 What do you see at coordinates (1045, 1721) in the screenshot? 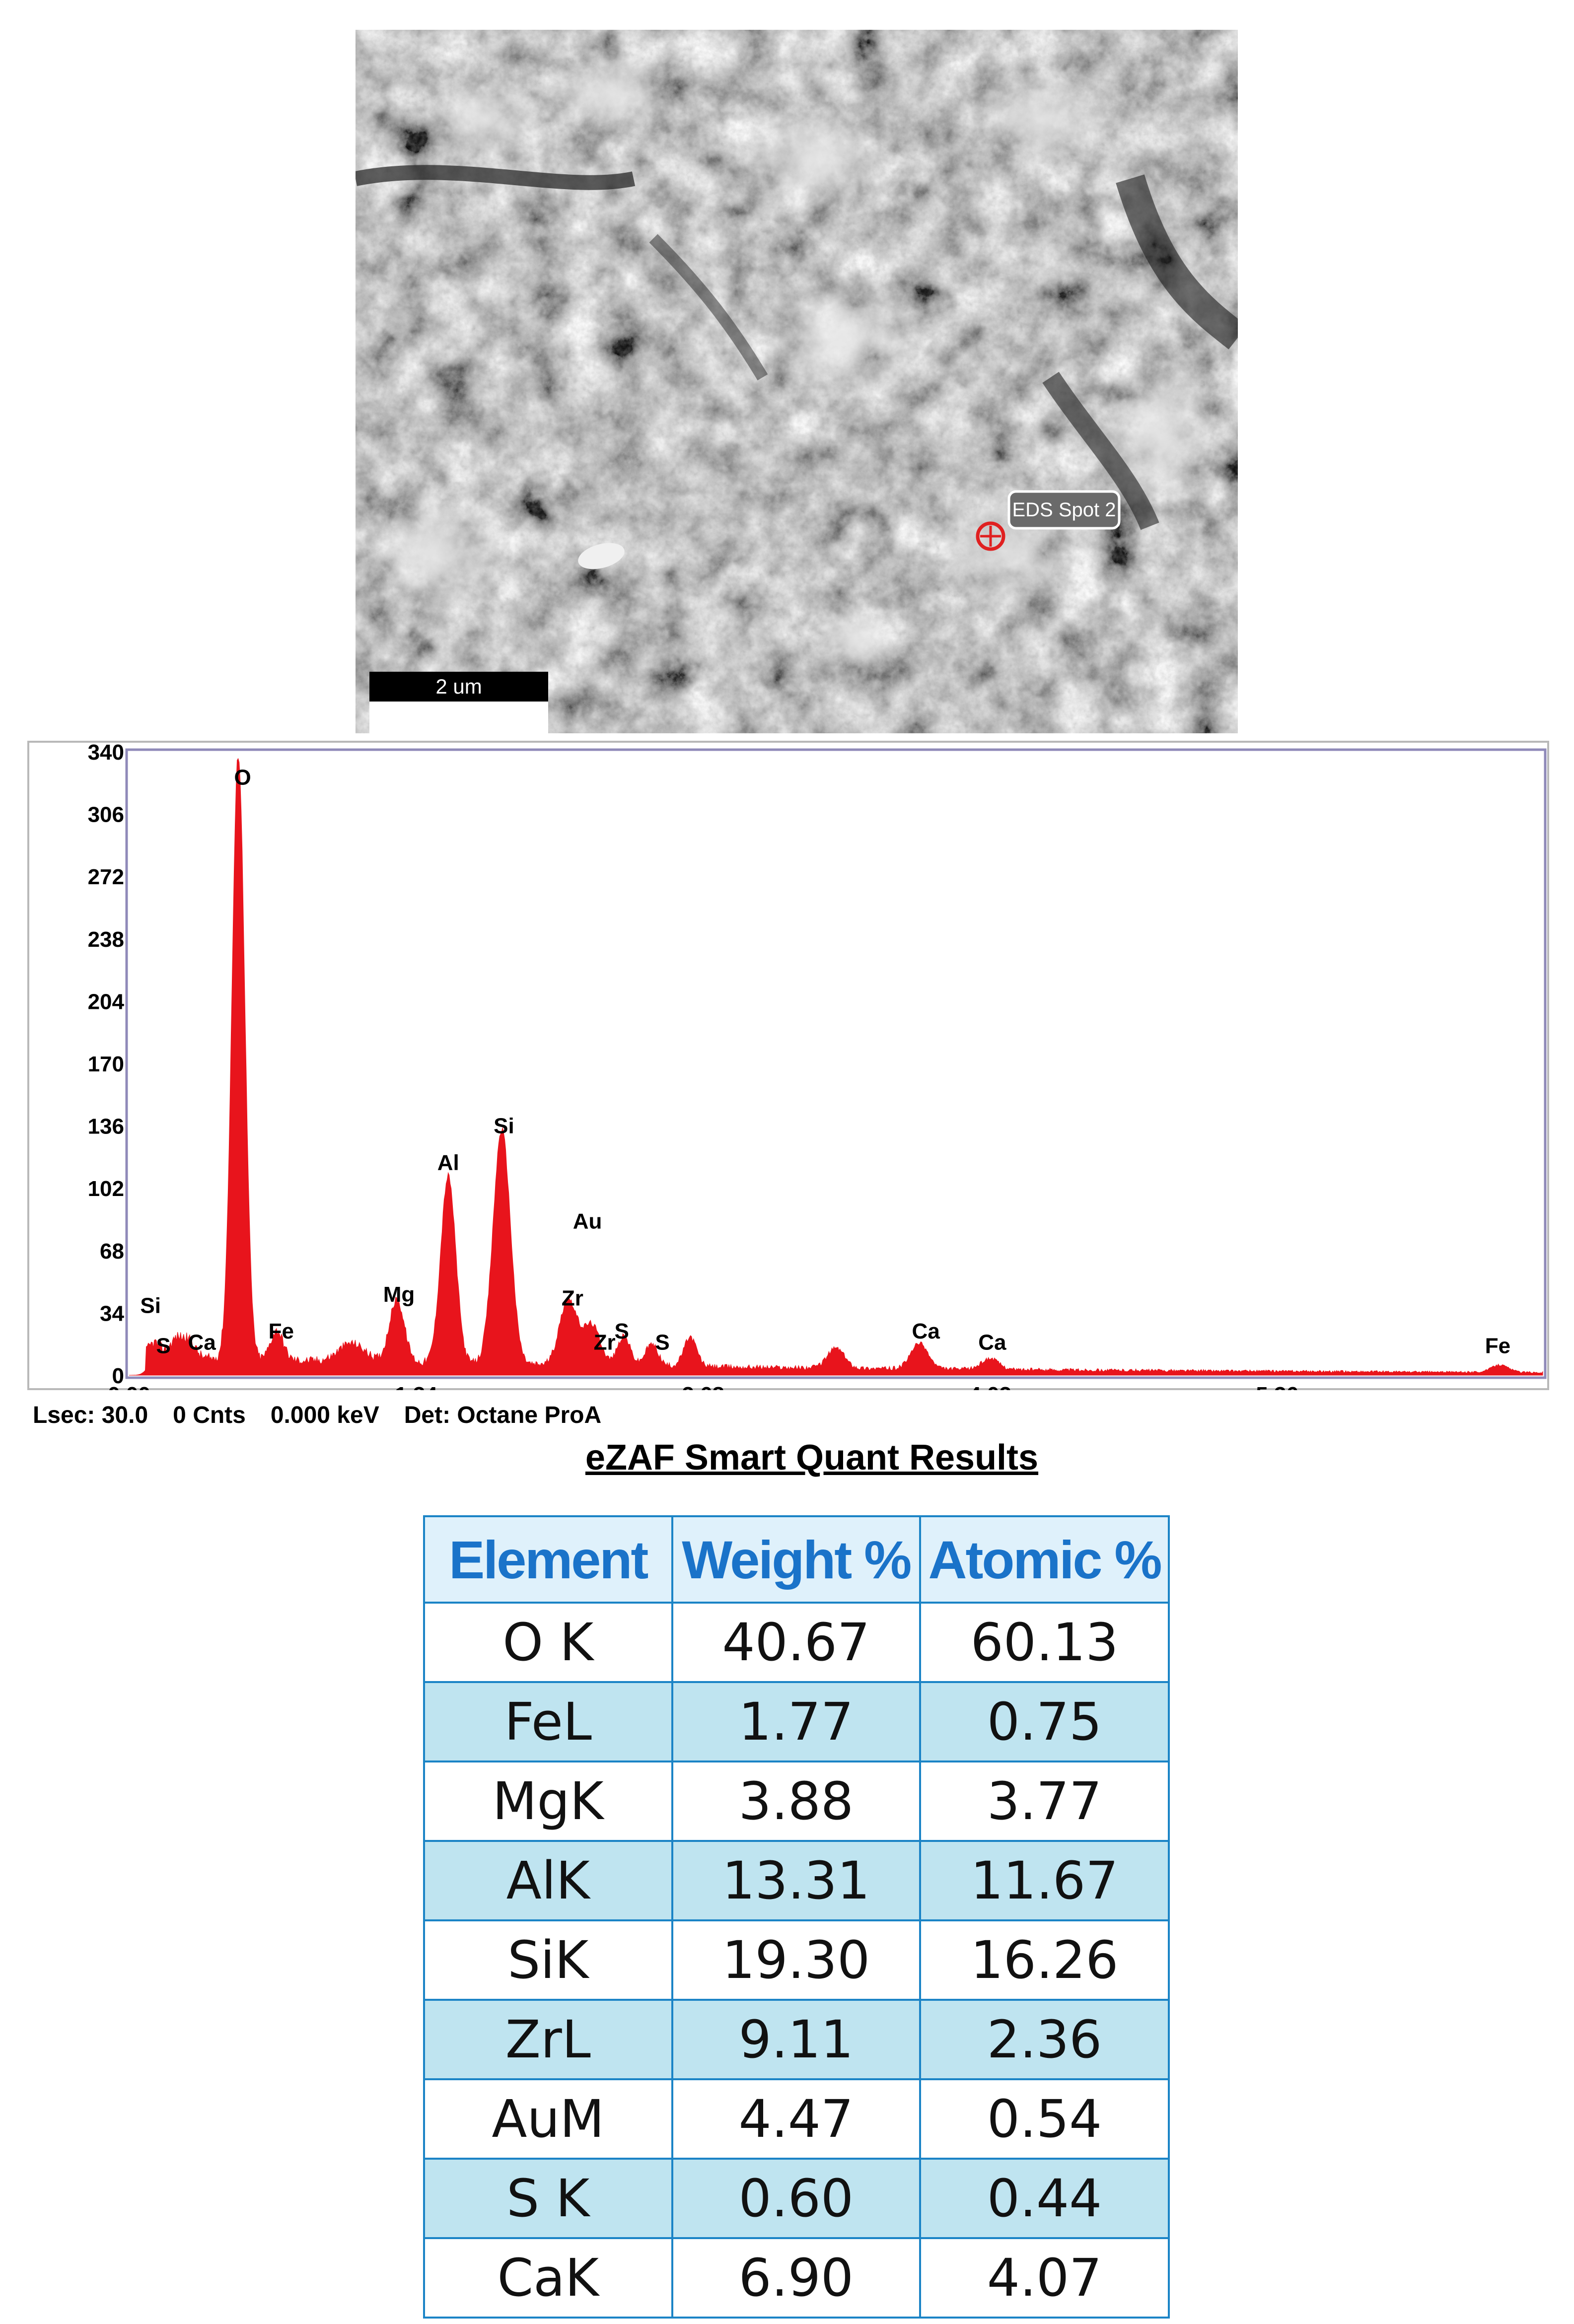
I see `atomic-cell: 0.75` at bounding box center [1045, 1721].